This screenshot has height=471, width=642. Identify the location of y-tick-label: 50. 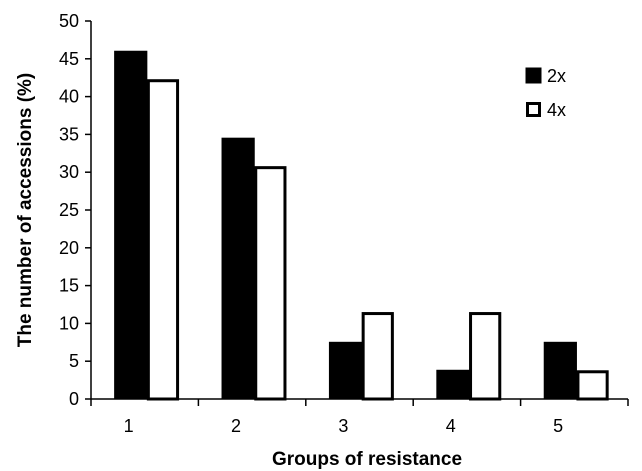
(69, 21).